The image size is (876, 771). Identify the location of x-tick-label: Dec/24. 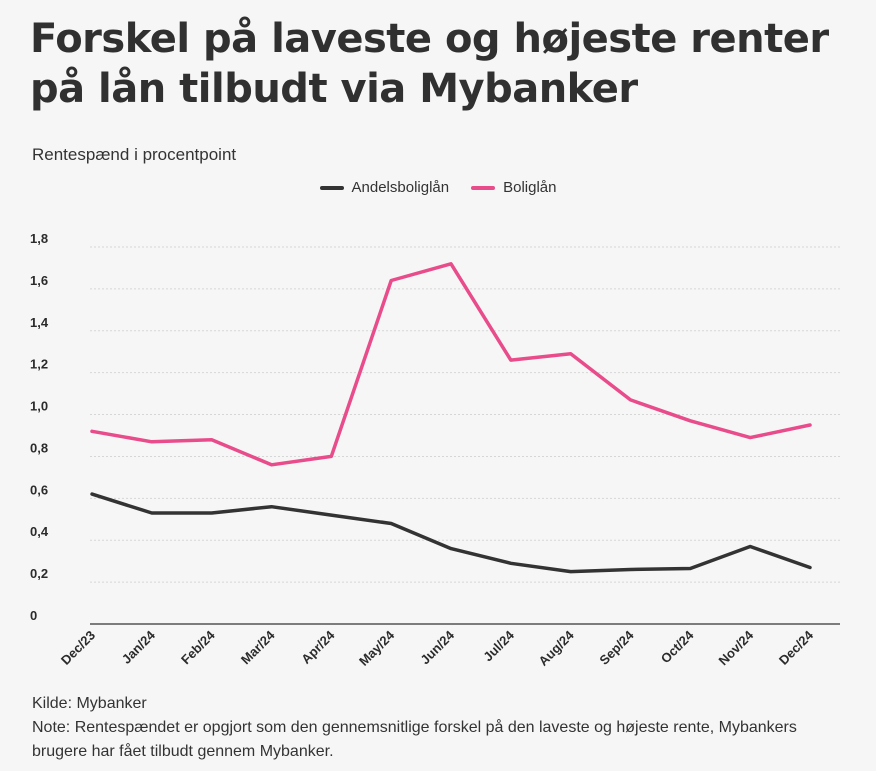
(796, 647).